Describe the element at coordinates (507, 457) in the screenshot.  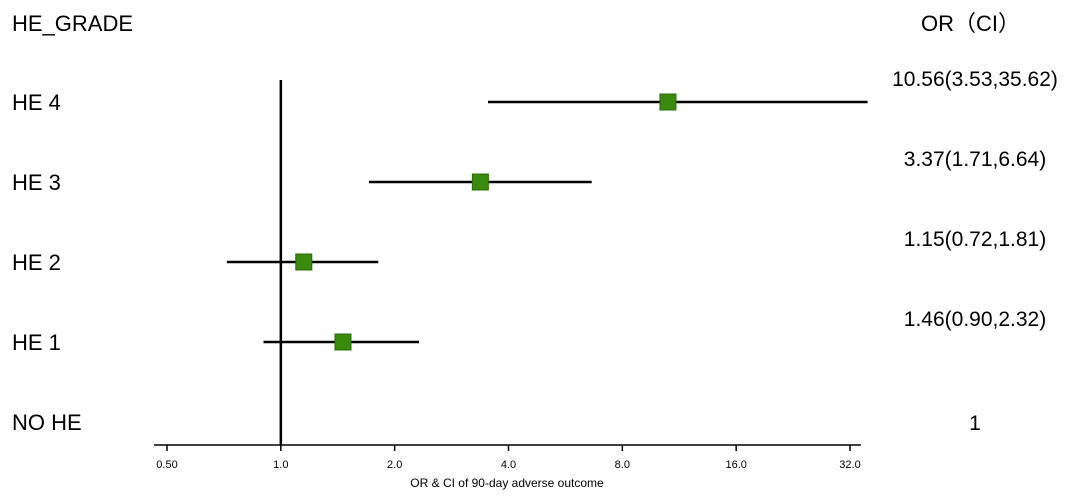
I see `x-axis: 0.50 1.0 2.0 4.0 8.0 16.0 32.0` at that location.